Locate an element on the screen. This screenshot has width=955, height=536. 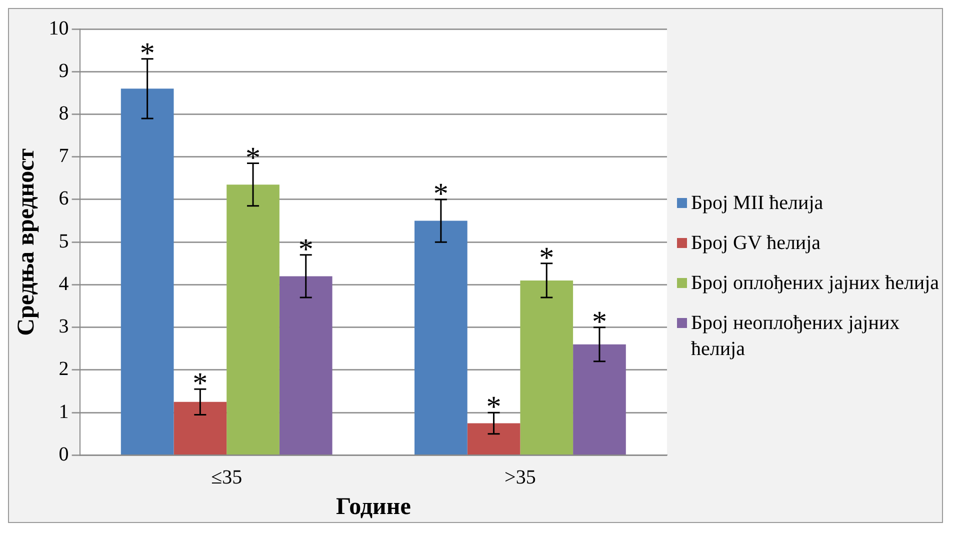
legend-label: Број неоплођених јајних ћелија is located at coordinates (796, 336).